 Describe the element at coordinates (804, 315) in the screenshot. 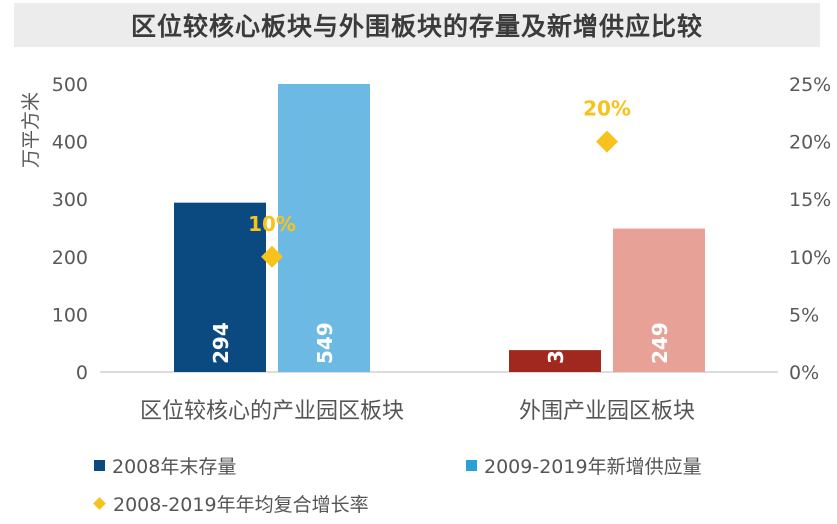

I see `y2-tick-label: 5%` at that location.